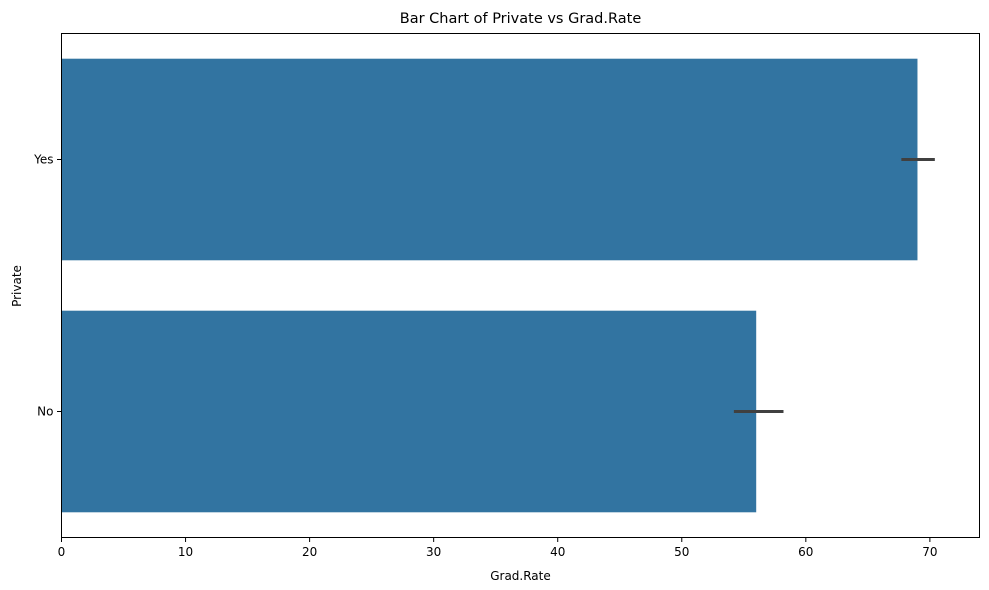 The image size is (989, 590). What do you see at coordinates (521, 19) in the screenshot?
I see `chart-title: Bar Chart of Private vs Grad.Rate` at bounding box center [521, 19].